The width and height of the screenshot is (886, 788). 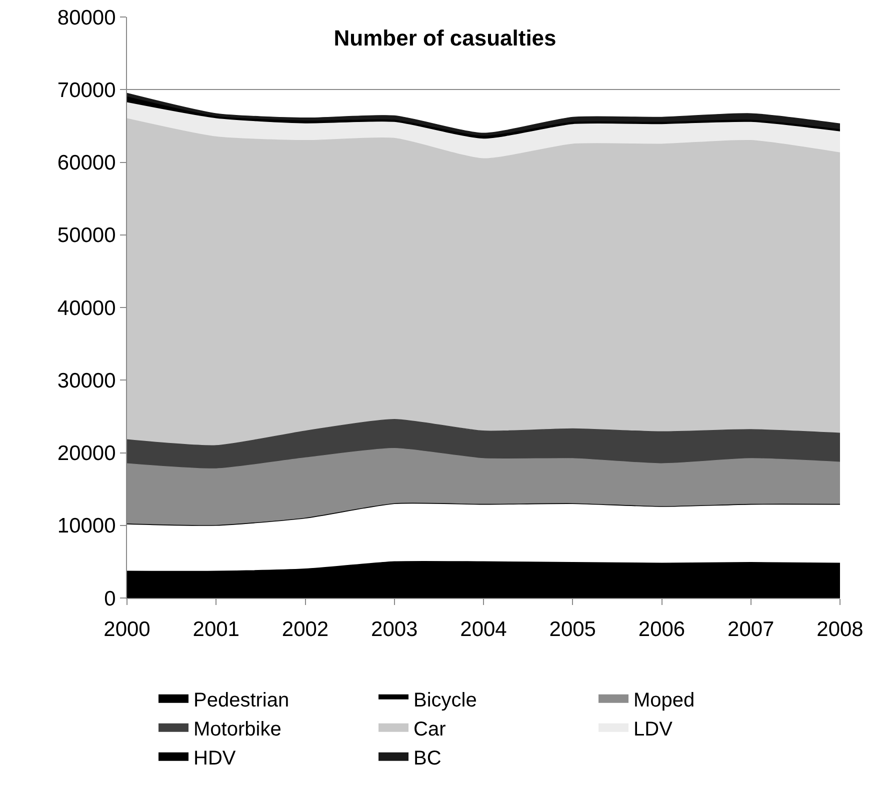 I want to click on legend-label: Motorbike, so click(x=238, y=729).